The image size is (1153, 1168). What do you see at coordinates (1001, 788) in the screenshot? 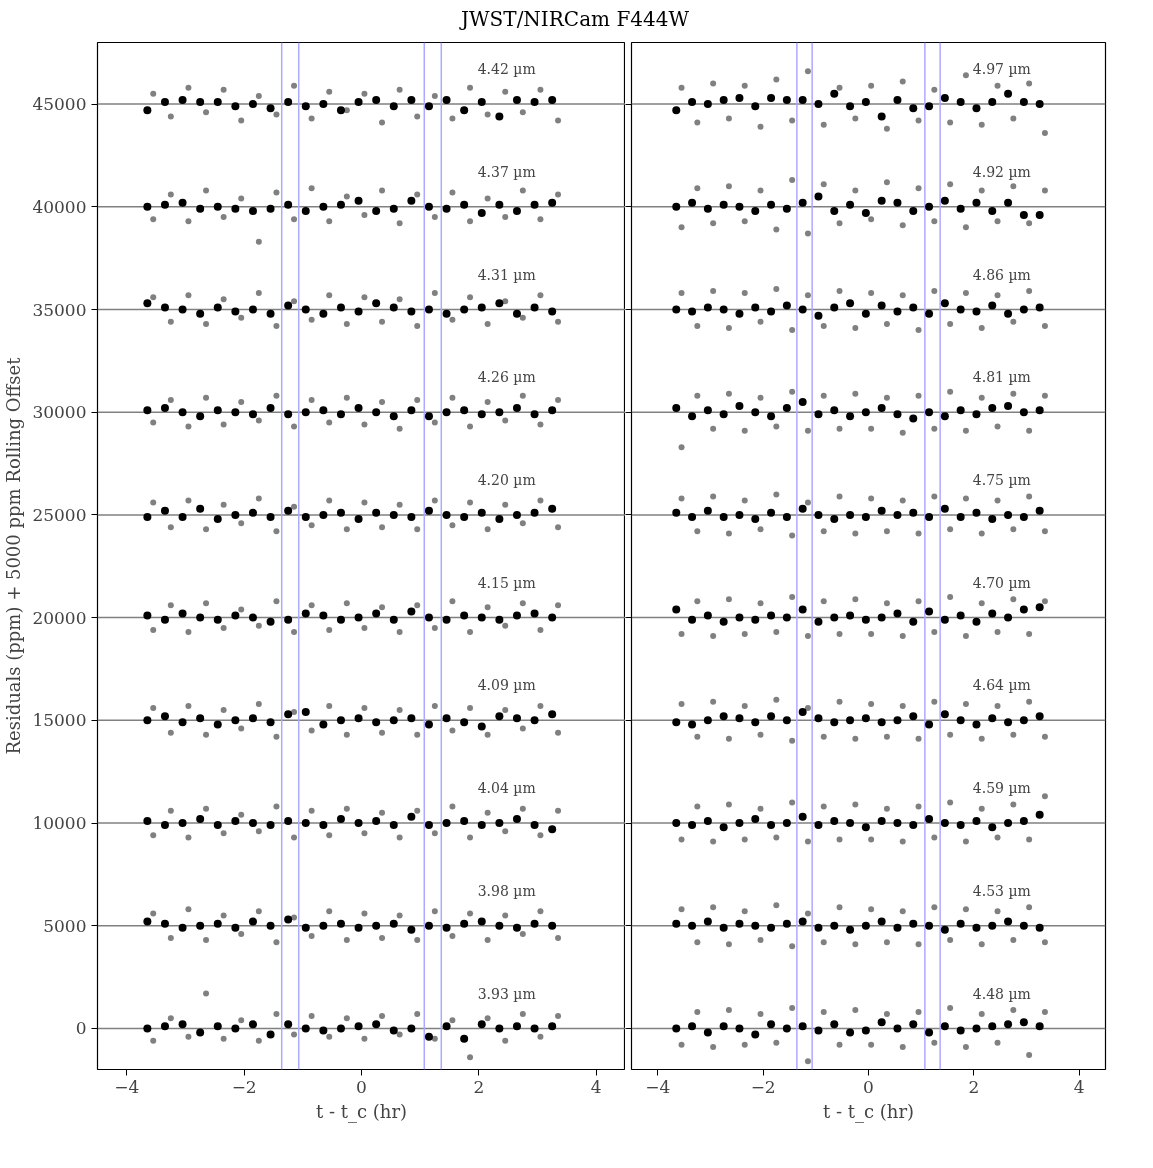
I see `annotation: 4.59 µm` at bounding box center [1001, 788].